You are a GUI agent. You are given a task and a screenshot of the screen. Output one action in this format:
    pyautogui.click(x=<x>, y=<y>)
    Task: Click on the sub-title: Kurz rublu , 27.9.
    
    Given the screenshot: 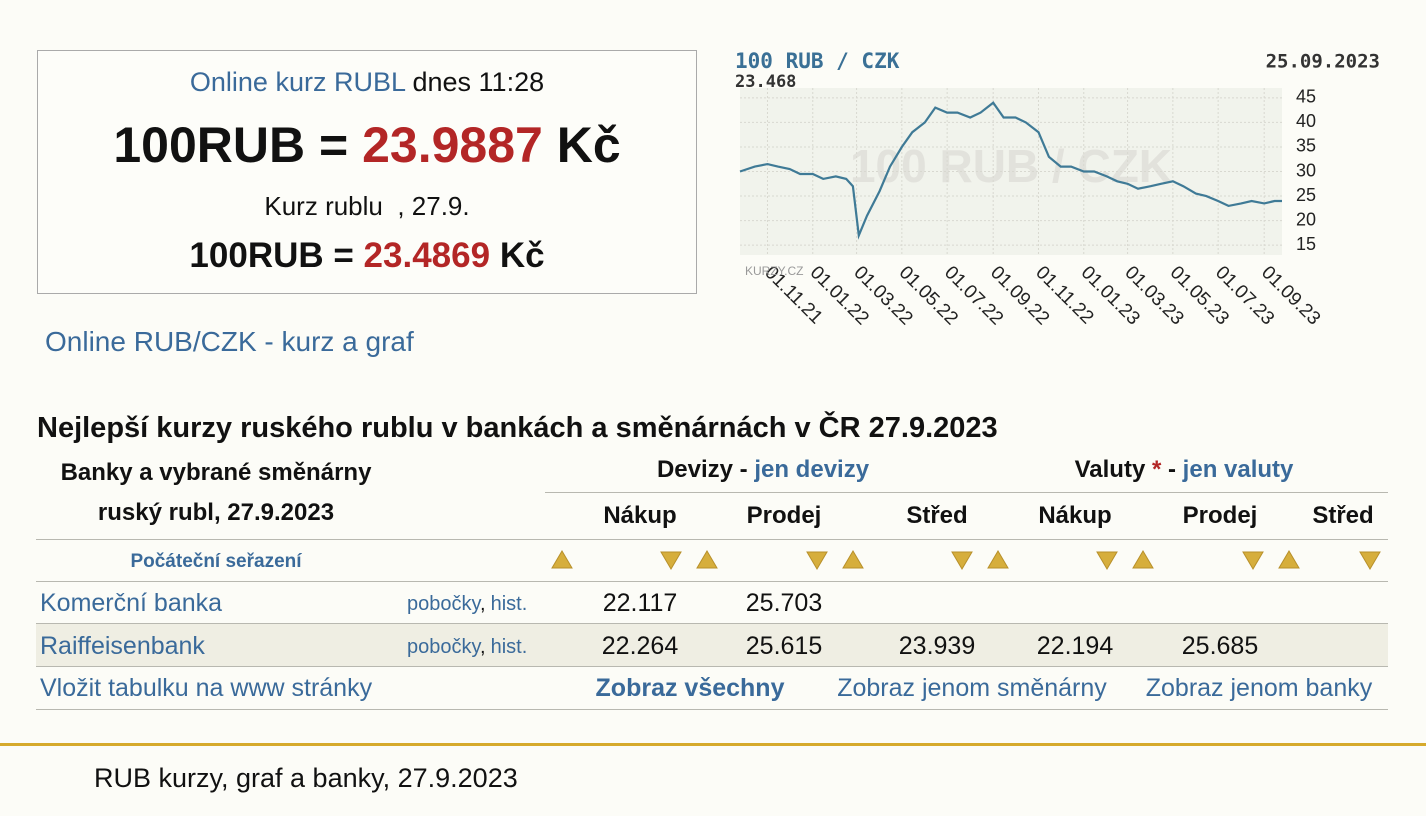 What is the action you would take?
    pyautogui.click(x=367, y=206)
    